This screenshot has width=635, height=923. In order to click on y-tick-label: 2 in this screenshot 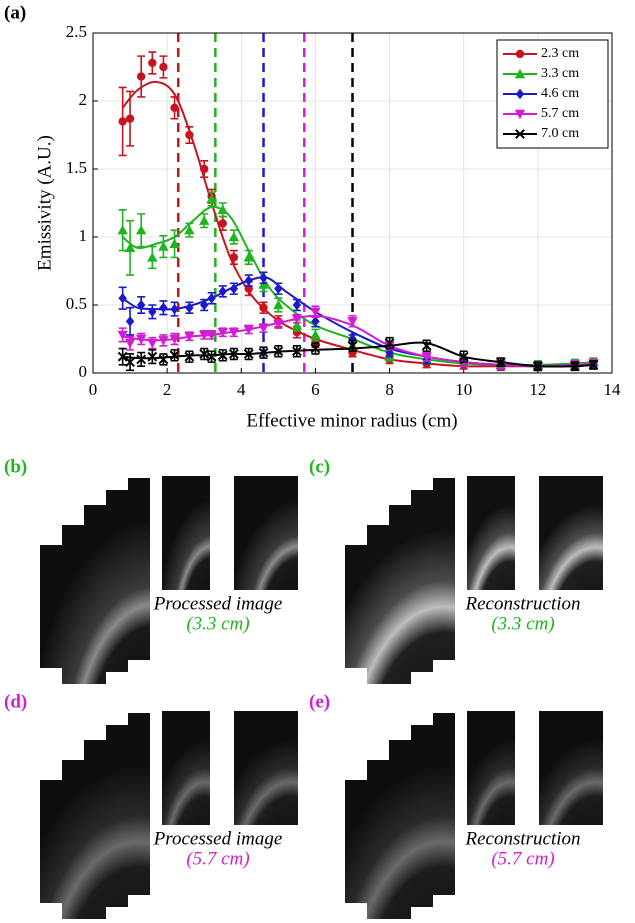, I will do `click(83, 99)`.